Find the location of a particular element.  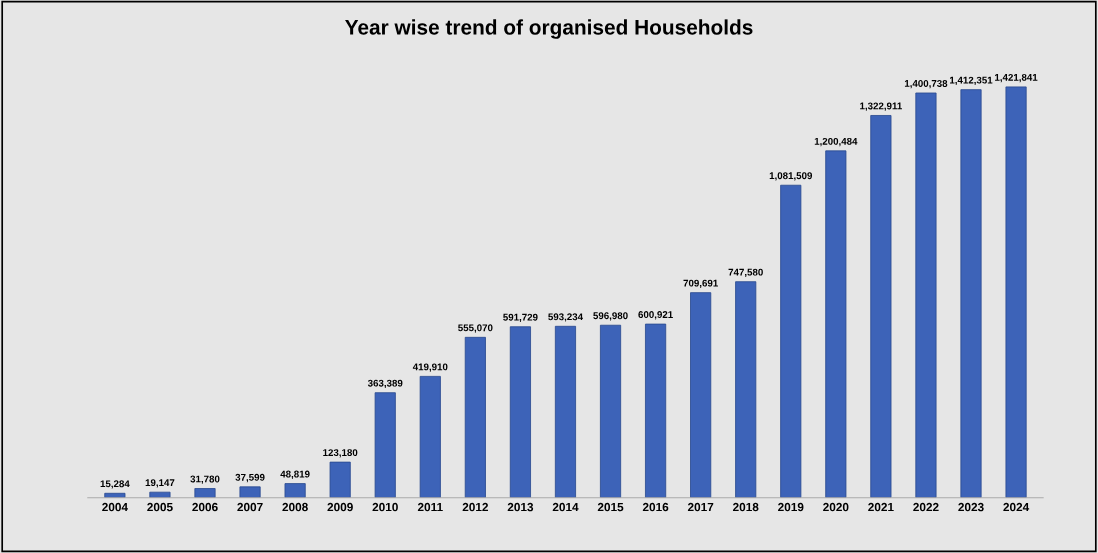

x-tick-label: 2008 is located at coordinates (295, 507).